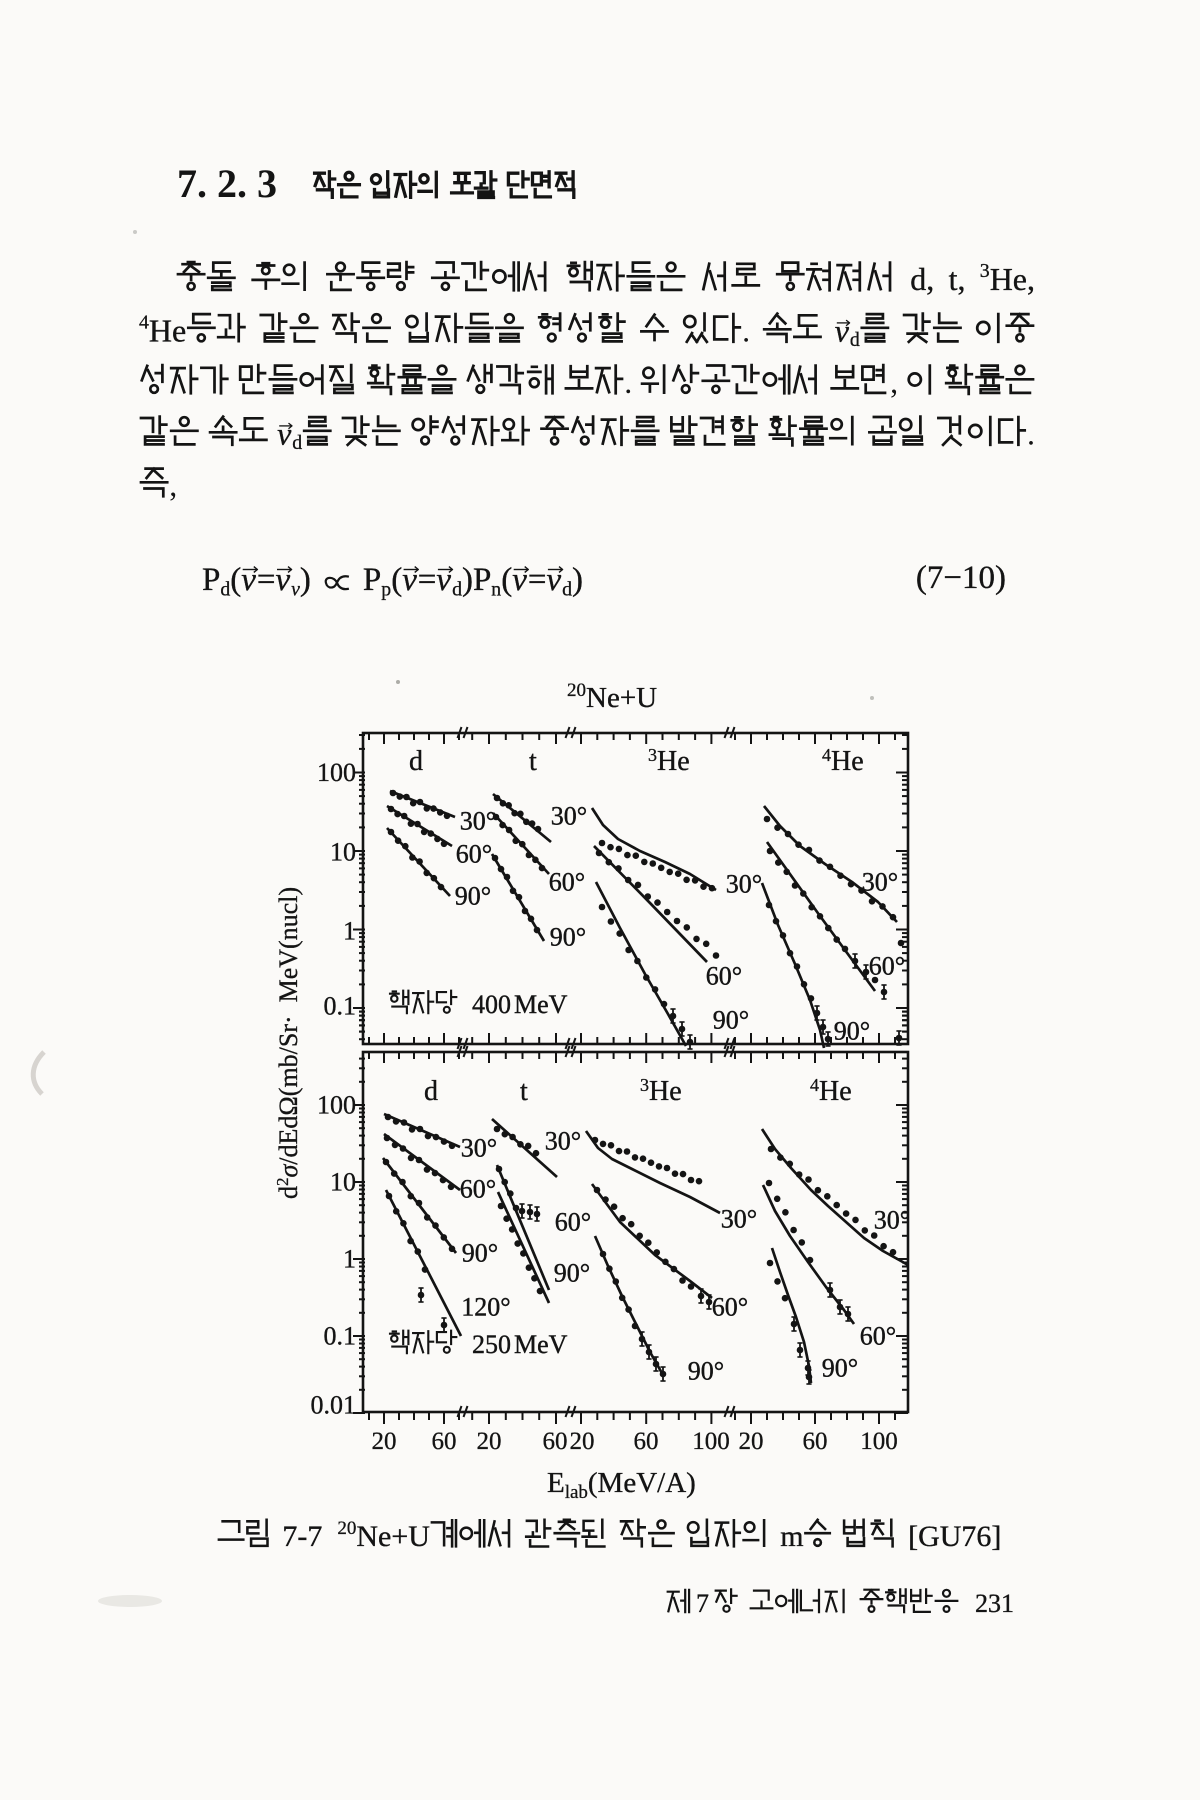 Image resolution: width=1200 pixels, height=1800 pixels. I want to click on svg-text: 250, so click(491, 1344).